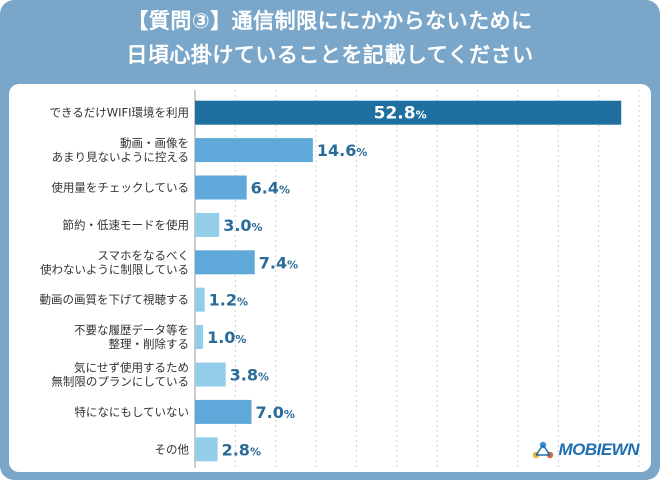 The height and width of the screenshot is (480, 660). Describe the element at coordinates (226, 337) in the screenshot. I see `data-label: 1.0%` at that location.